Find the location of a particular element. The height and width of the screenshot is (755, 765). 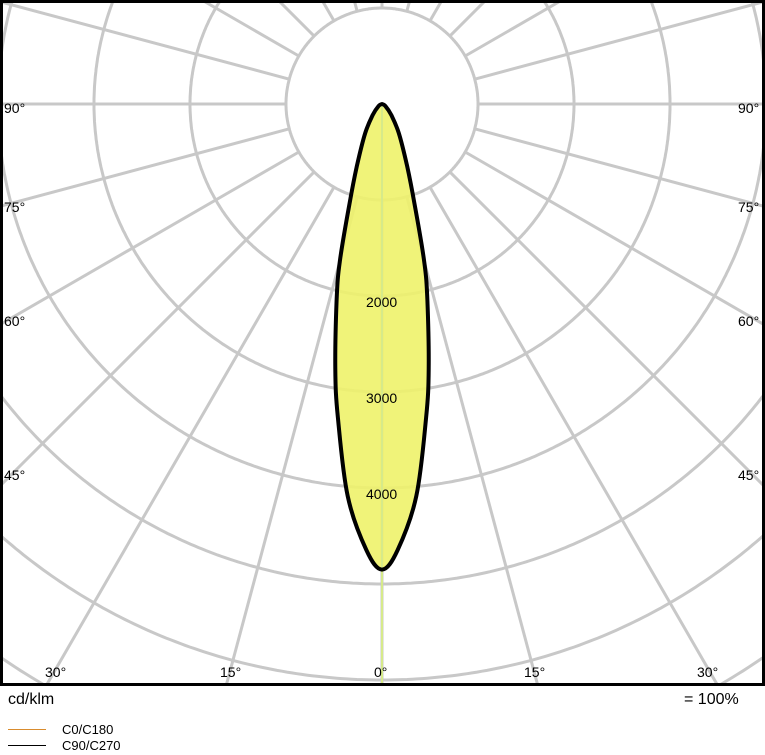

legend-label-c90-c270: C90/C270 is located at coordinates (91, 745).